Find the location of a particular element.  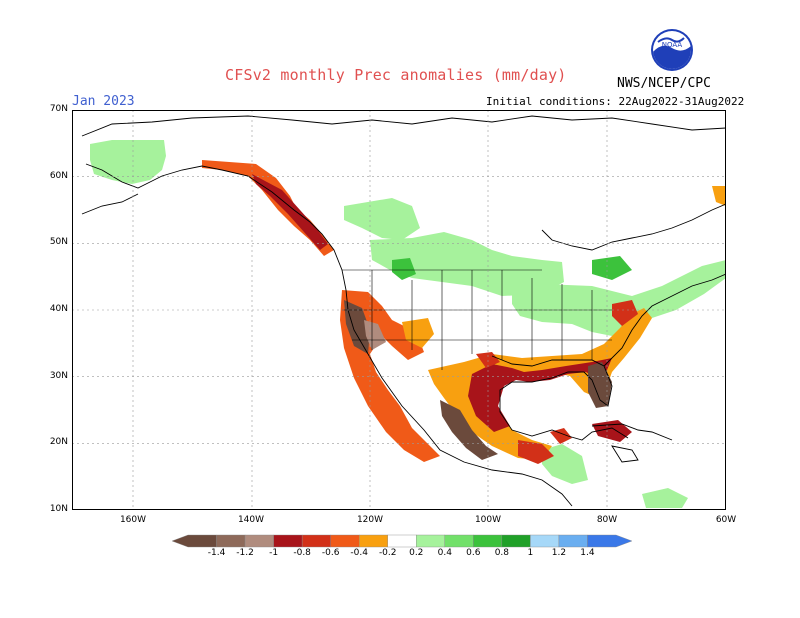

lat-label-20n: 20N is located at coordinates (58, 442).